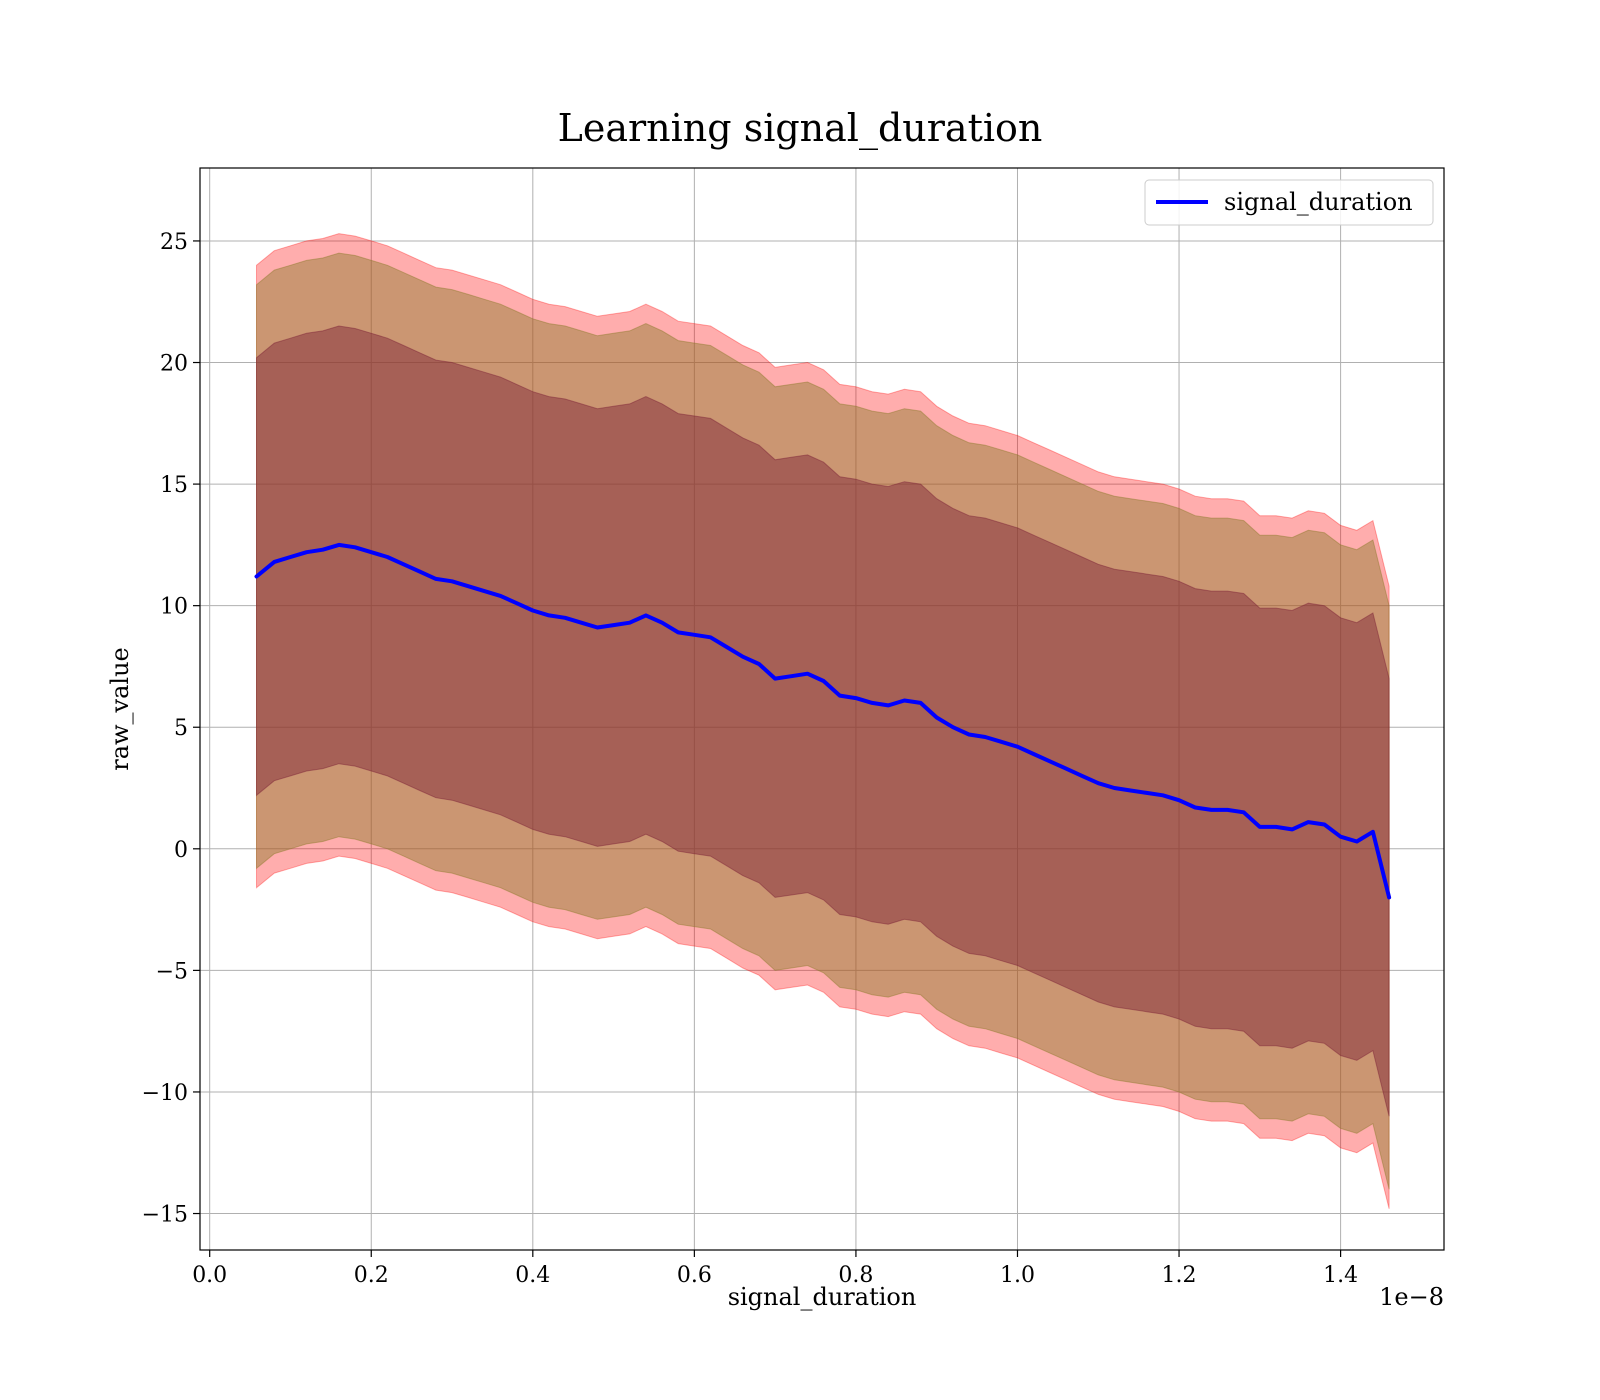  I want to click on legend-label: signal_duration, so click(1318, 202).